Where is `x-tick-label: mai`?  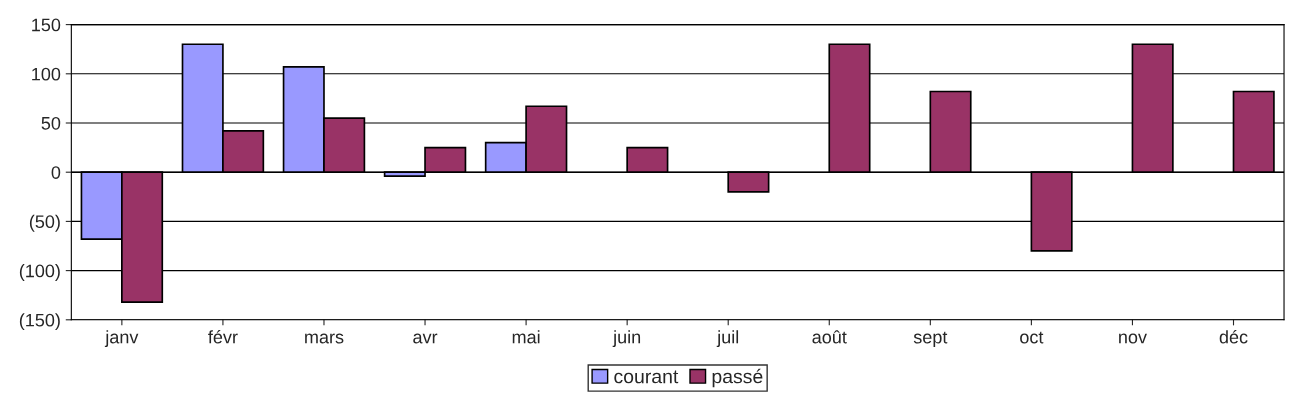
x-tick-label: mai is located at coordinates (526, 337).